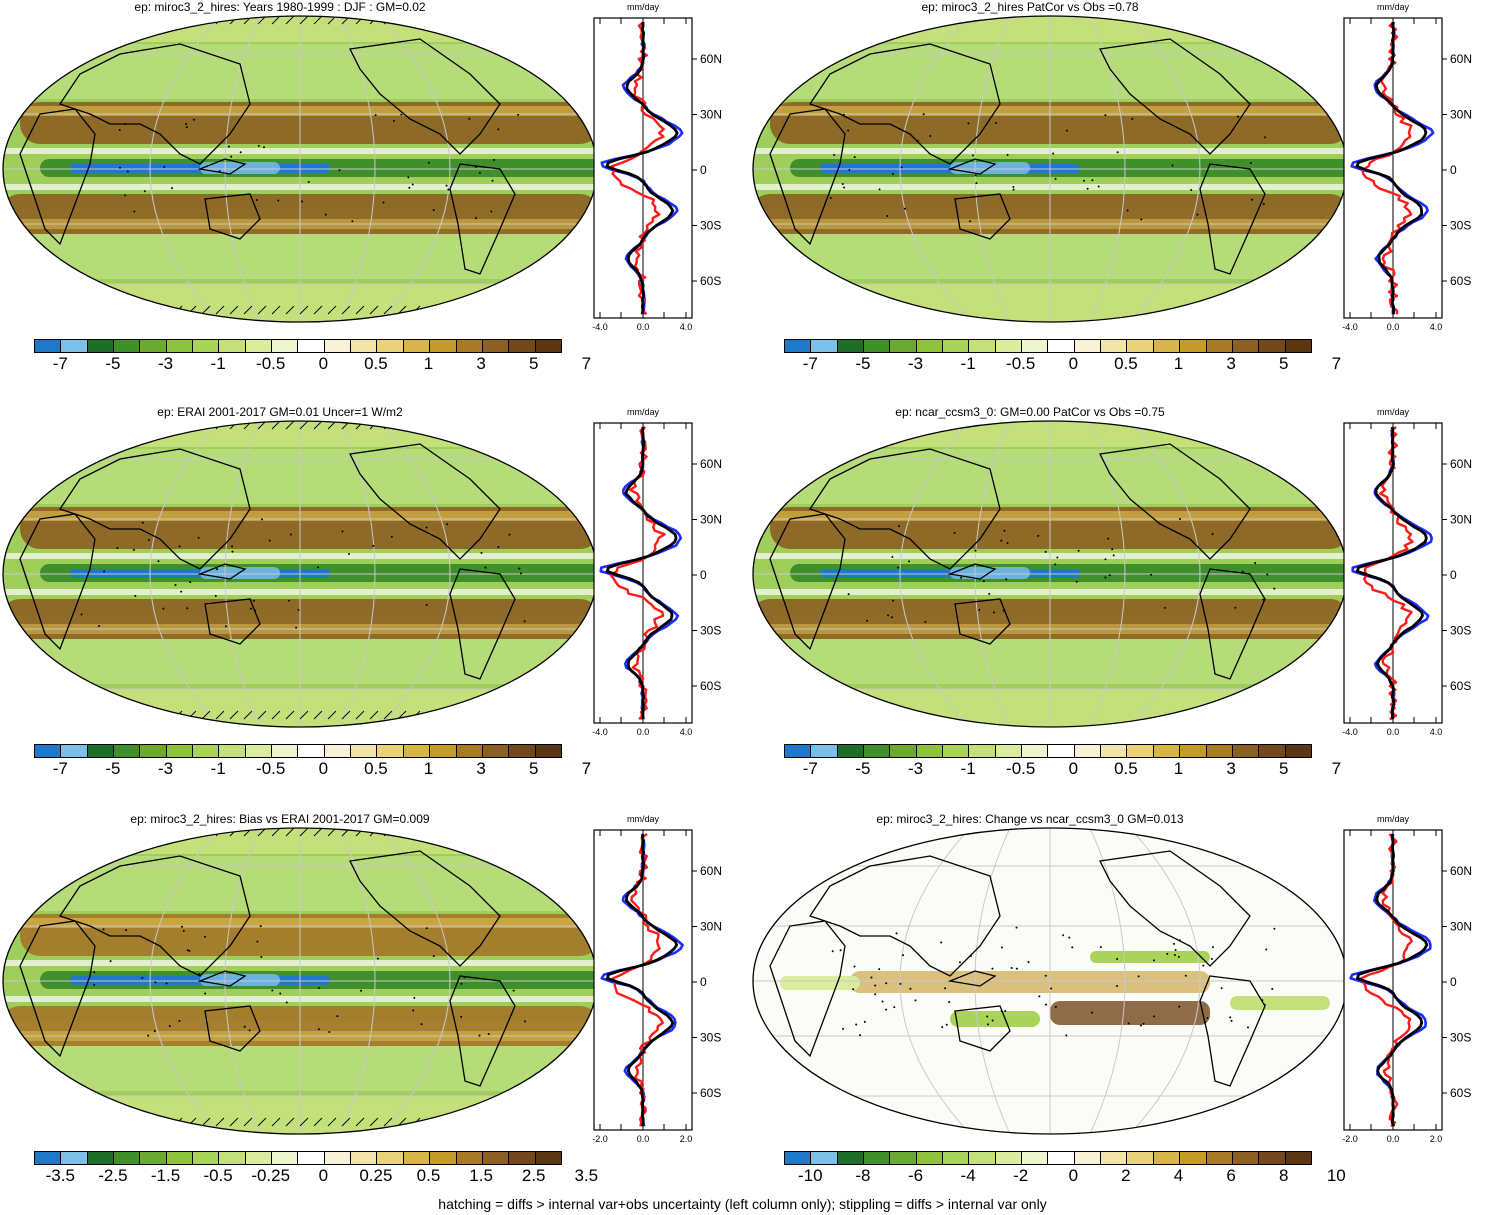 This screenshot has width=1485, height=1215. Describe the element at coordinates (165, 1175) in the screenshot. I see `colorbar-label: -1.5` at that location.